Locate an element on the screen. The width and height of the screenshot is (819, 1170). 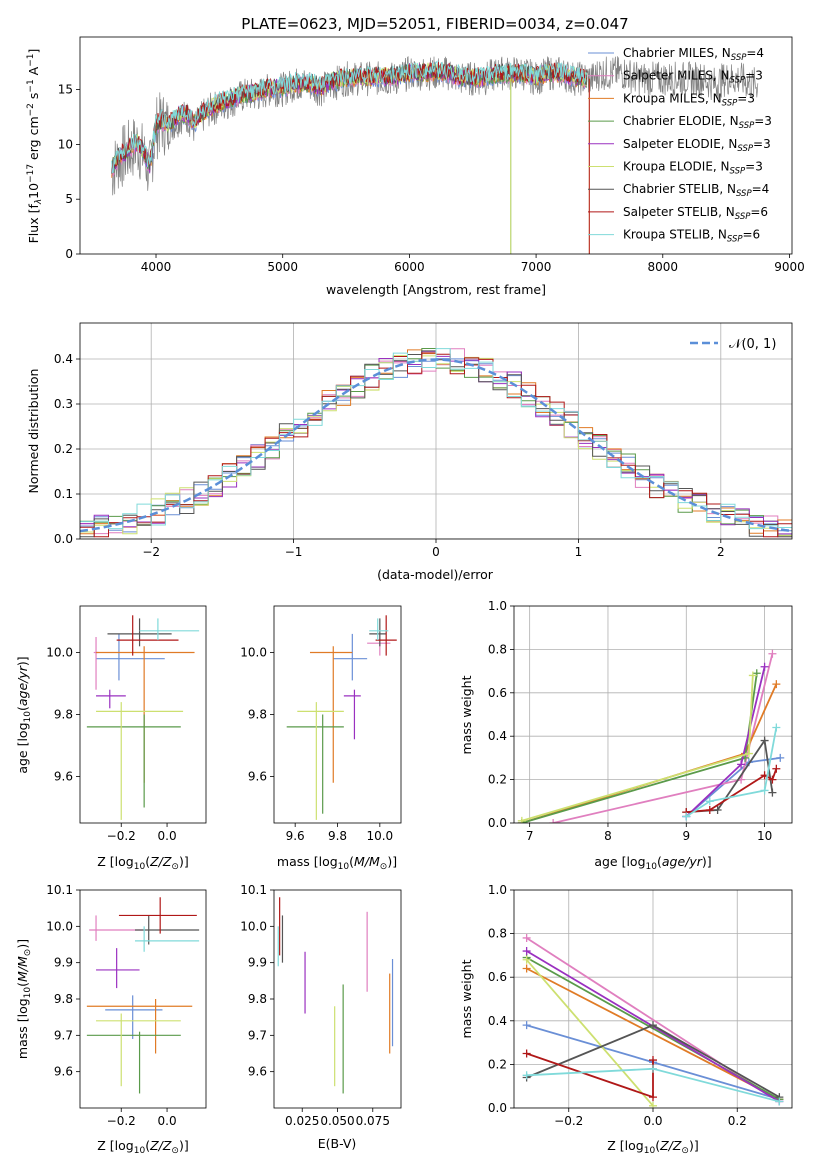
x-tick-label: 10.0 is located at coordinates (379, 836).